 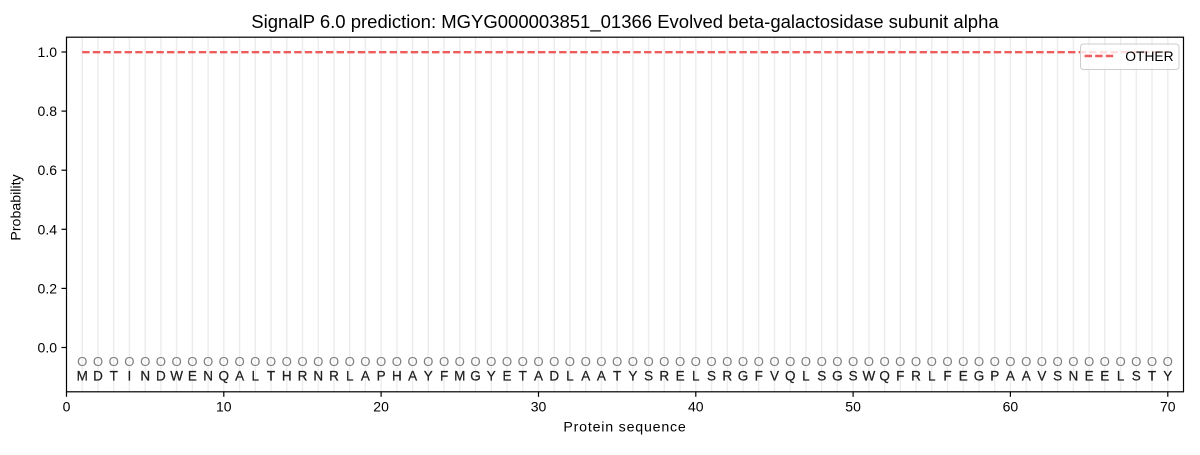 What do you see at coordinates (48, 288) in the screenshot?
I see `svg-text: 0.2` at bounding box center [48, 288].